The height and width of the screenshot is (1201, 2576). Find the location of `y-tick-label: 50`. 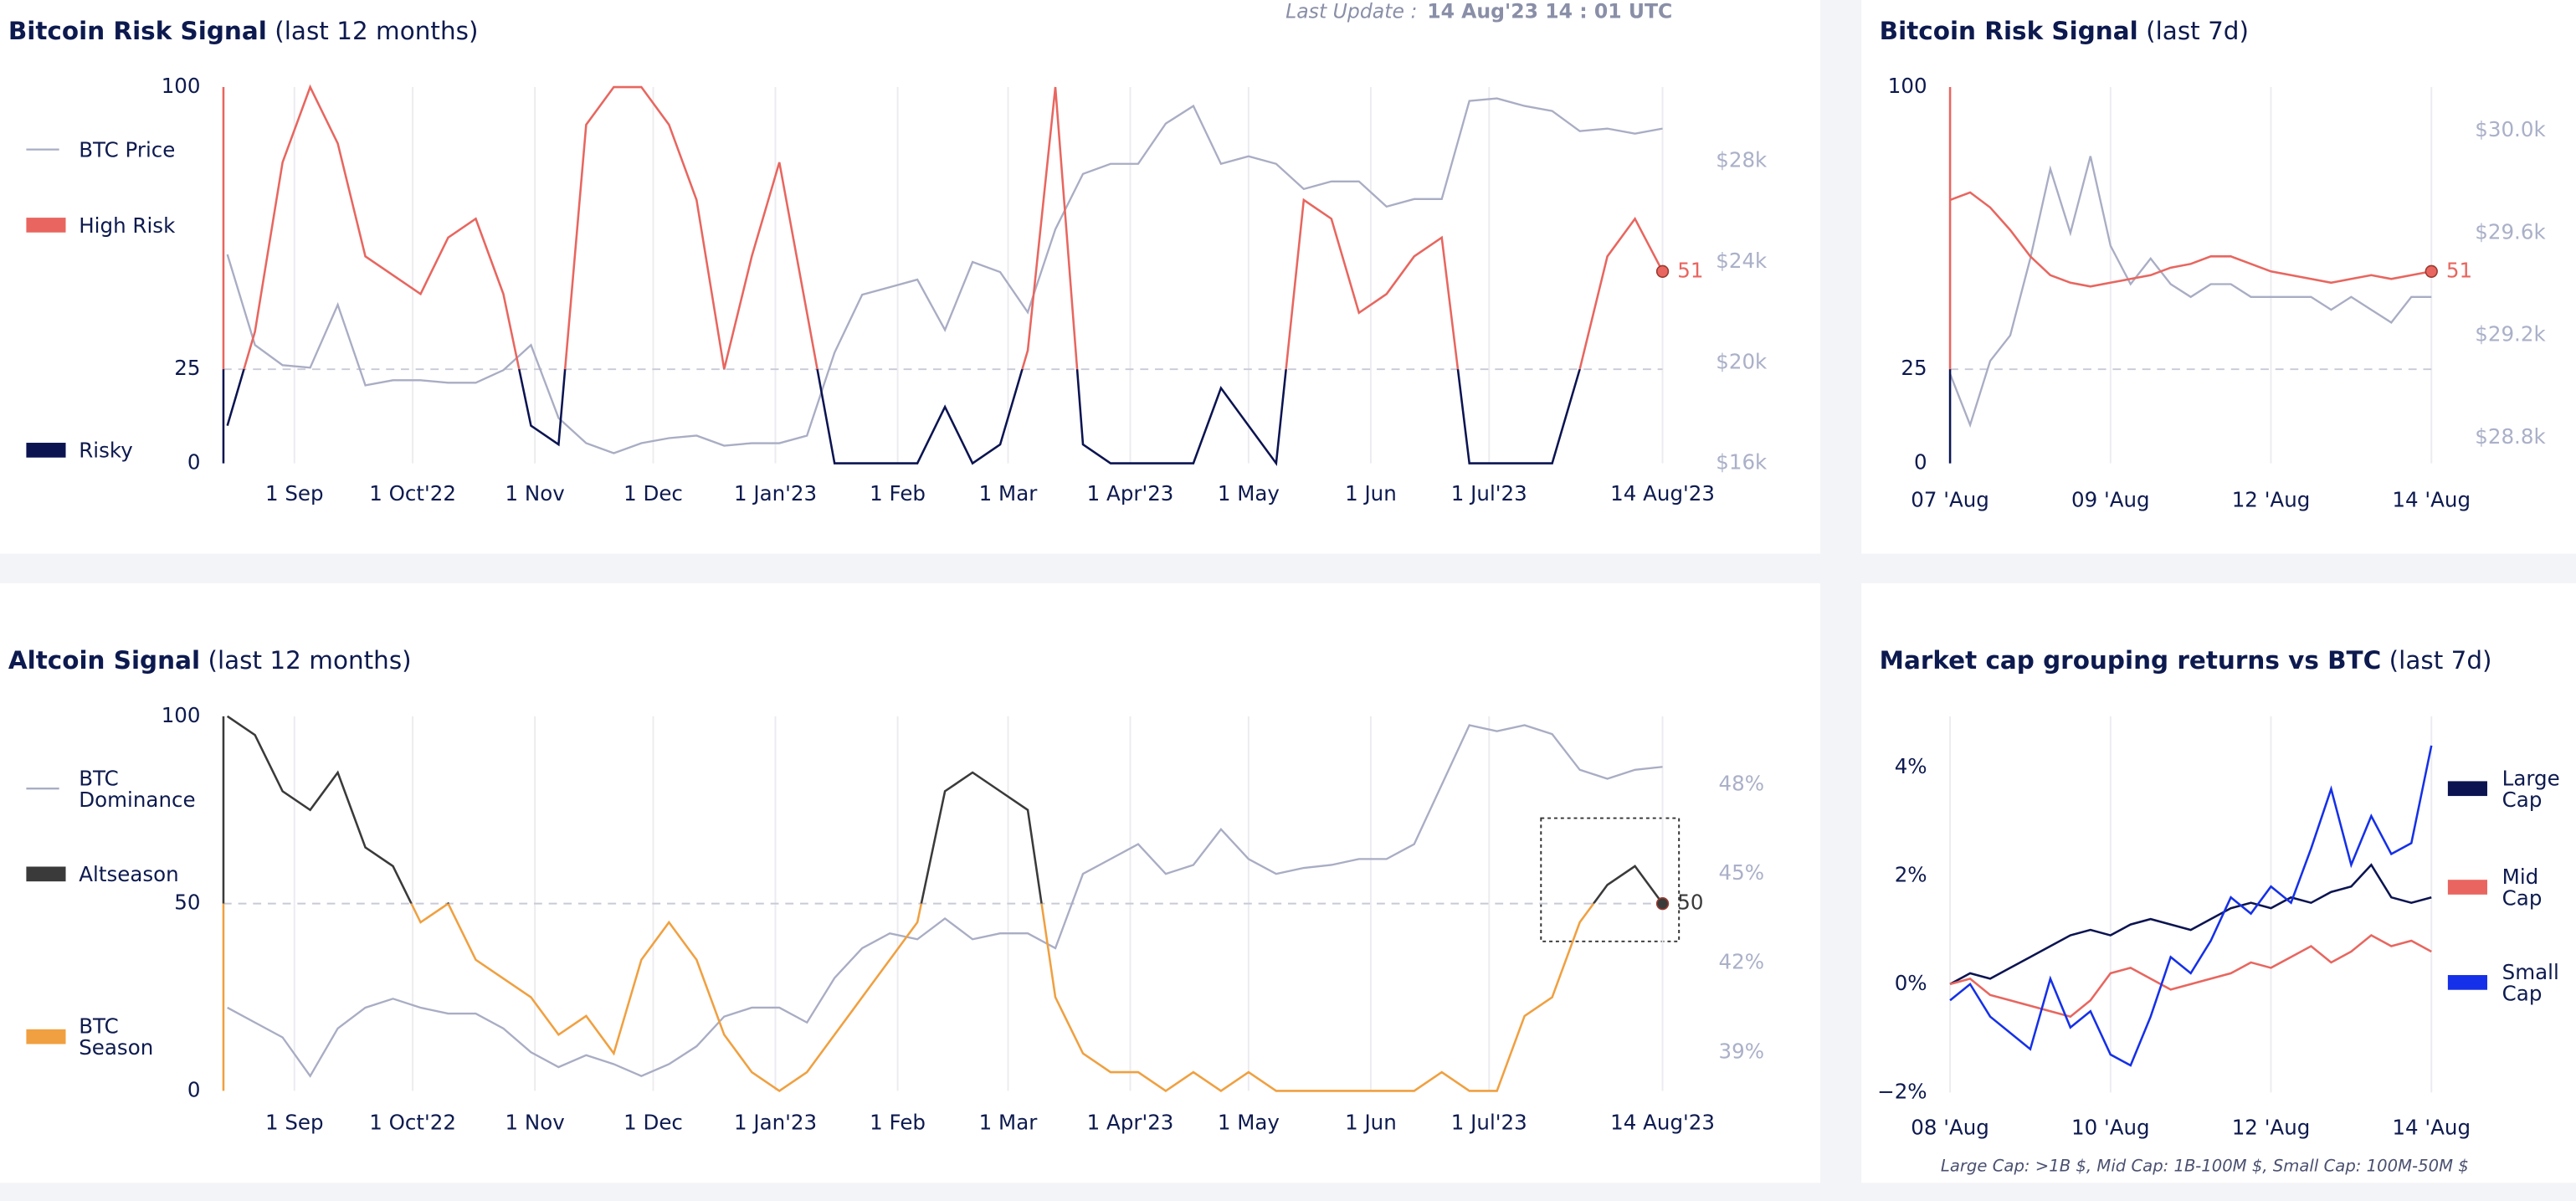

y-tick-label: 50 is located at coordinates (187, 902).